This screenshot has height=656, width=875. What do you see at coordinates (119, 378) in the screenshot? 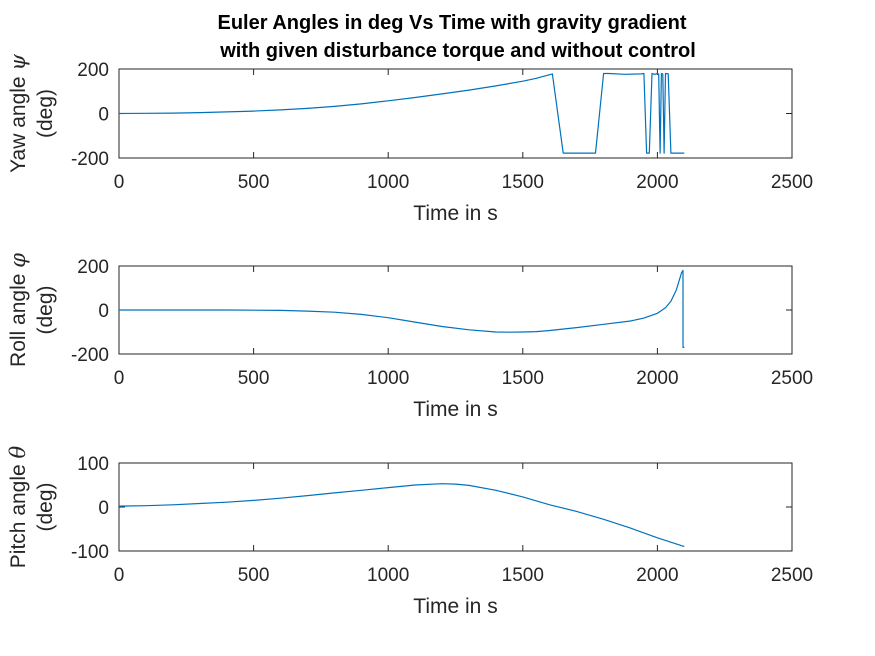
I see `roll-x-tick-label: 0` at bounding box center [119, 378].